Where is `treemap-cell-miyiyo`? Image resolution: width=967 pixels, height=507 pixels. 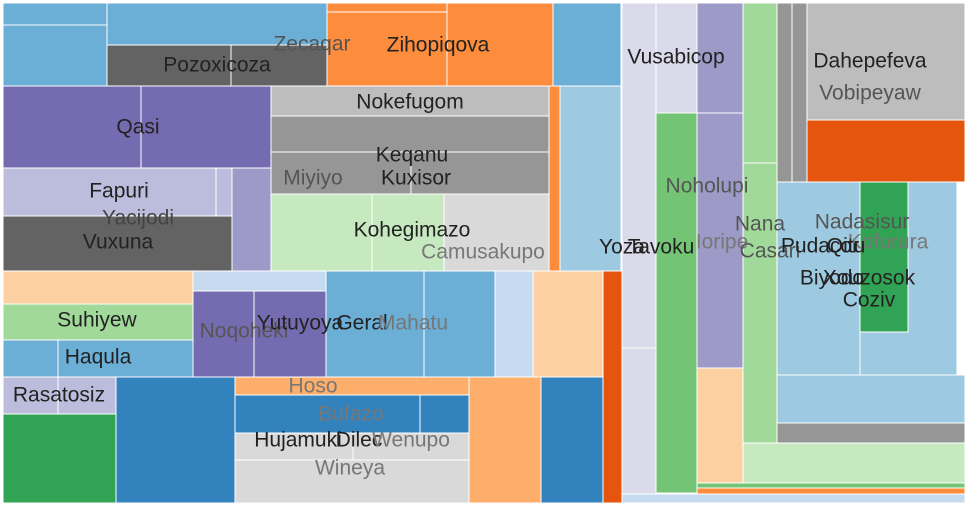 treemap-cell-miyiyo is located at coordinates (341, 173).